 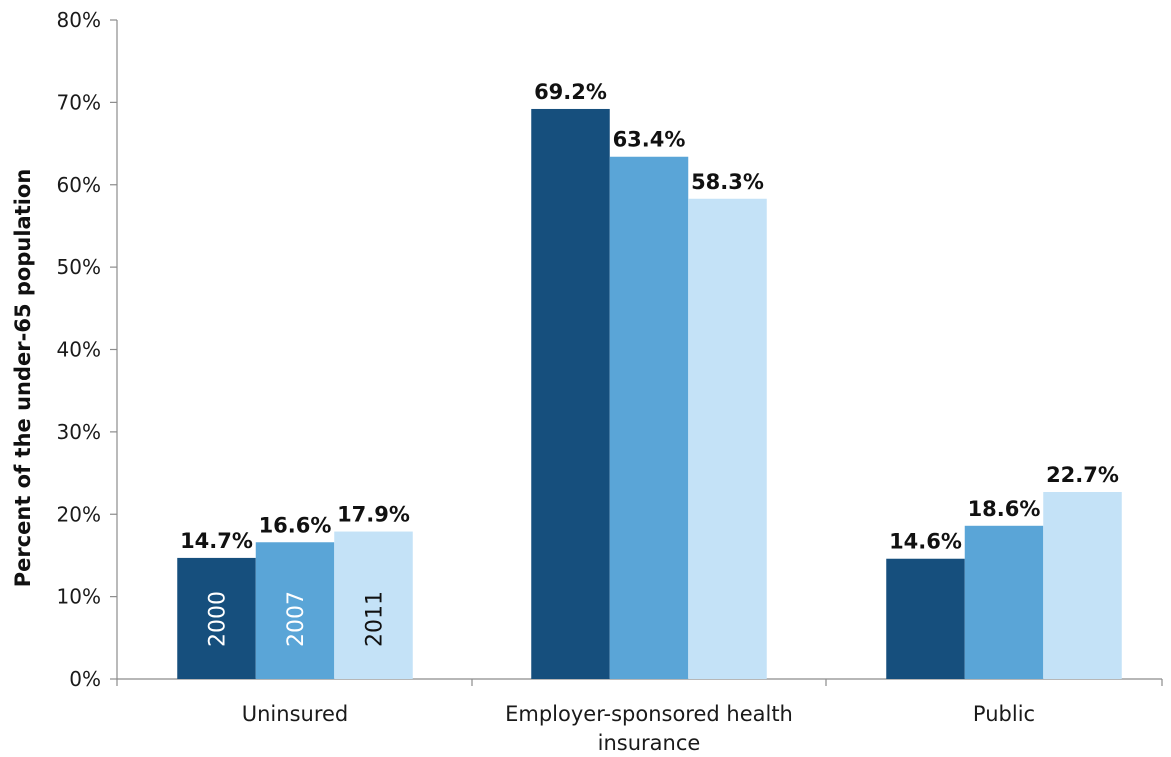 I want to click on y-tick-label: 0%, so click(x=85, y=679).